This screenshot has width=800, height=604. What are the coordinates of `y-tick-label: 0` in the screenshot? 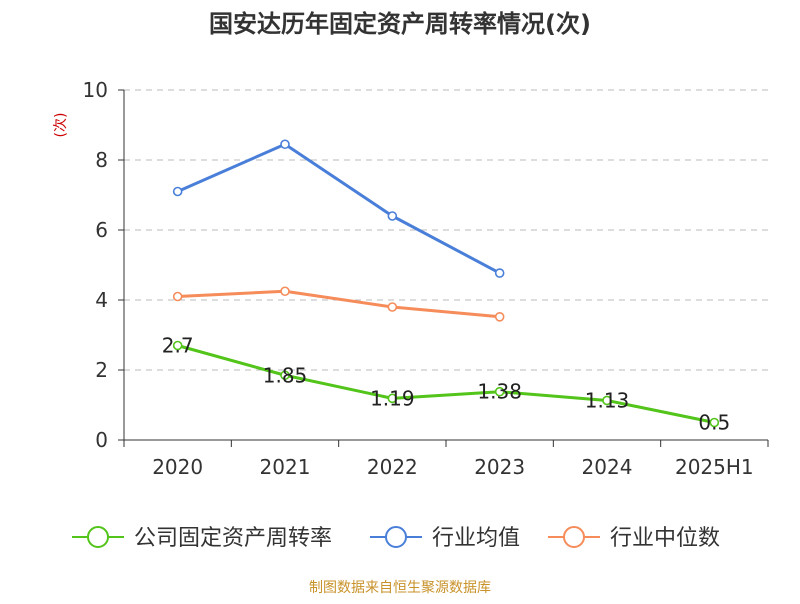 It's located at (101, 440).